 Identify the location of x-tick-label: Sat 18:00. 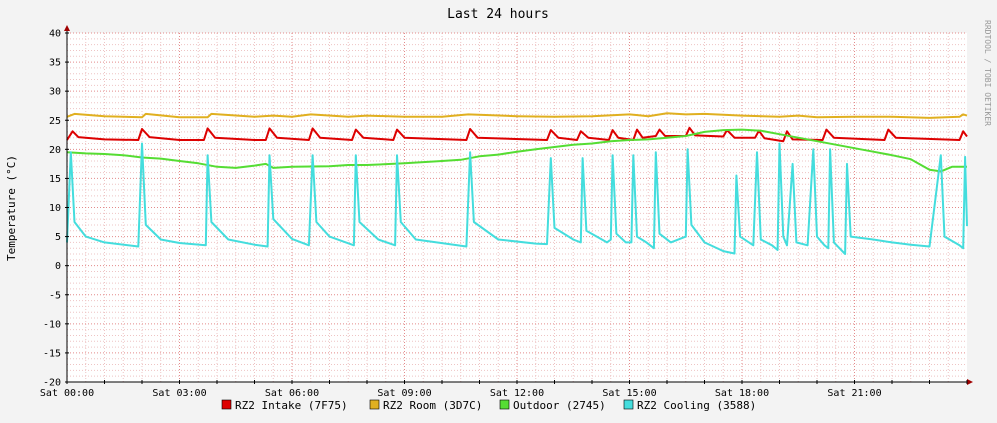
(742, 393).